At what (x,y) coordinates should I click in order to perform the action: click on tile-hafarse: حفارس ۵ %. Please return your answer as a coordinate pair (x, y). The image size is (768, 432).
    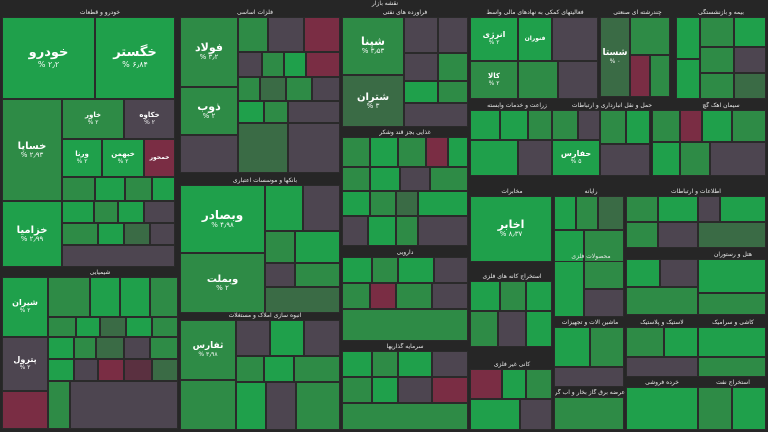
    Looking at the image, I should click on (576, 158).